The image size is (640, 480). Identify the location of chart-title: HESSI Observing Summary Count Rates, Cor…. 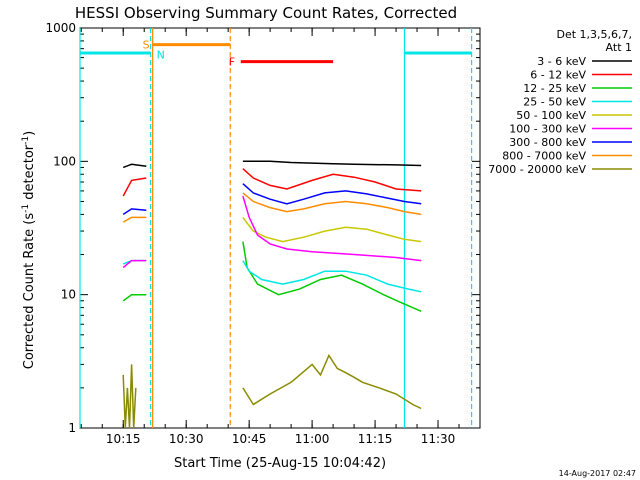
(266, 13).